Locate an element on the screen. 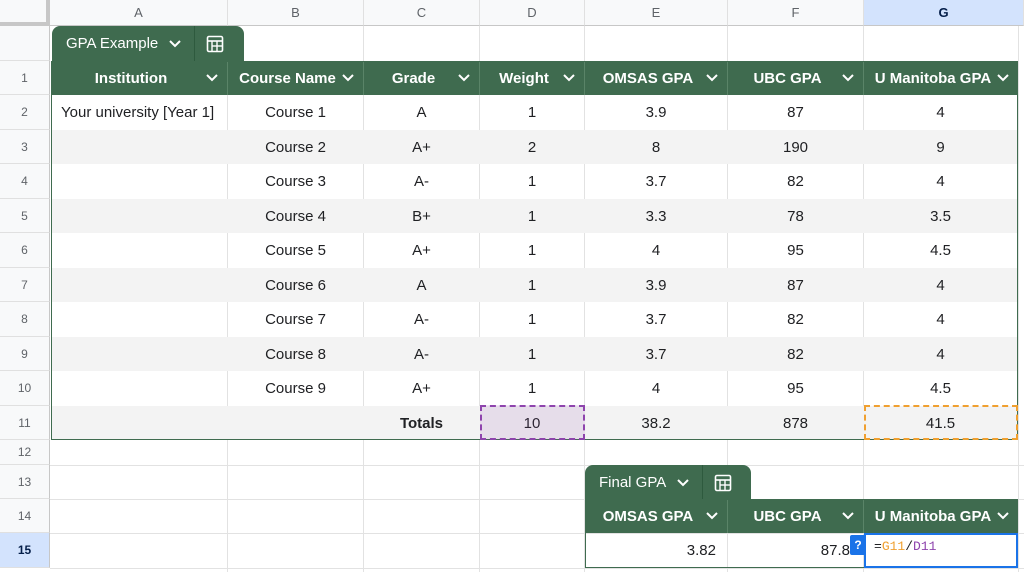 This screenshot has width=1024, height=572. u-manitoba-gpa-cell: 9 is located at coordinates (940, 147).